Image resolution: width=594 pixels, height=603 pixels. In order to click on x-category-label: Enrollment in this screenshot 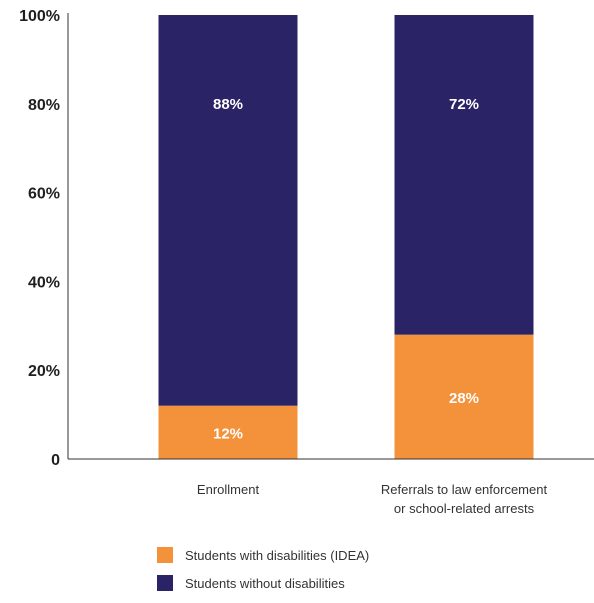, I will do `click(228, 489)`.